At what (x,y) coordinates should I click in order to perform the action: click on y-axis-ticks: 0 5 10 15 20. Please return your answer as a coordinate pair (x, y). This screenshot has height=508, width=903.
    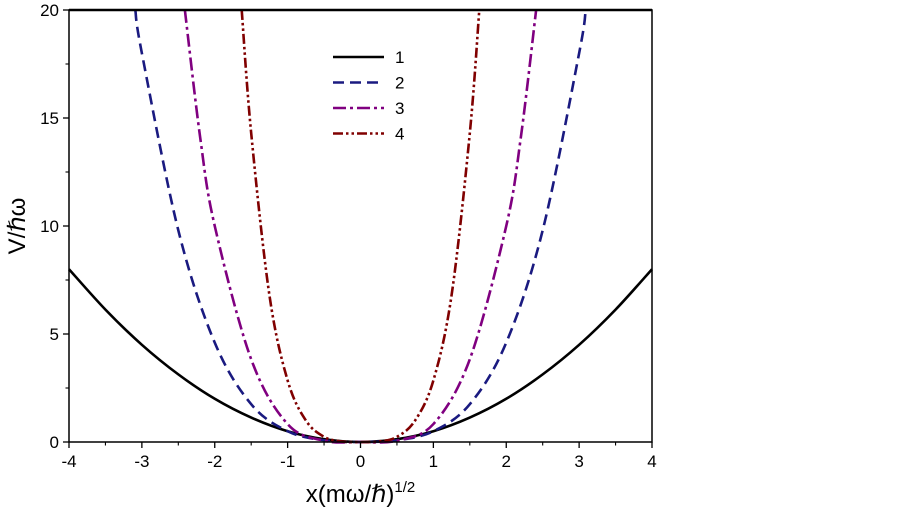
    Looking at the image, I should click on (54, 226).